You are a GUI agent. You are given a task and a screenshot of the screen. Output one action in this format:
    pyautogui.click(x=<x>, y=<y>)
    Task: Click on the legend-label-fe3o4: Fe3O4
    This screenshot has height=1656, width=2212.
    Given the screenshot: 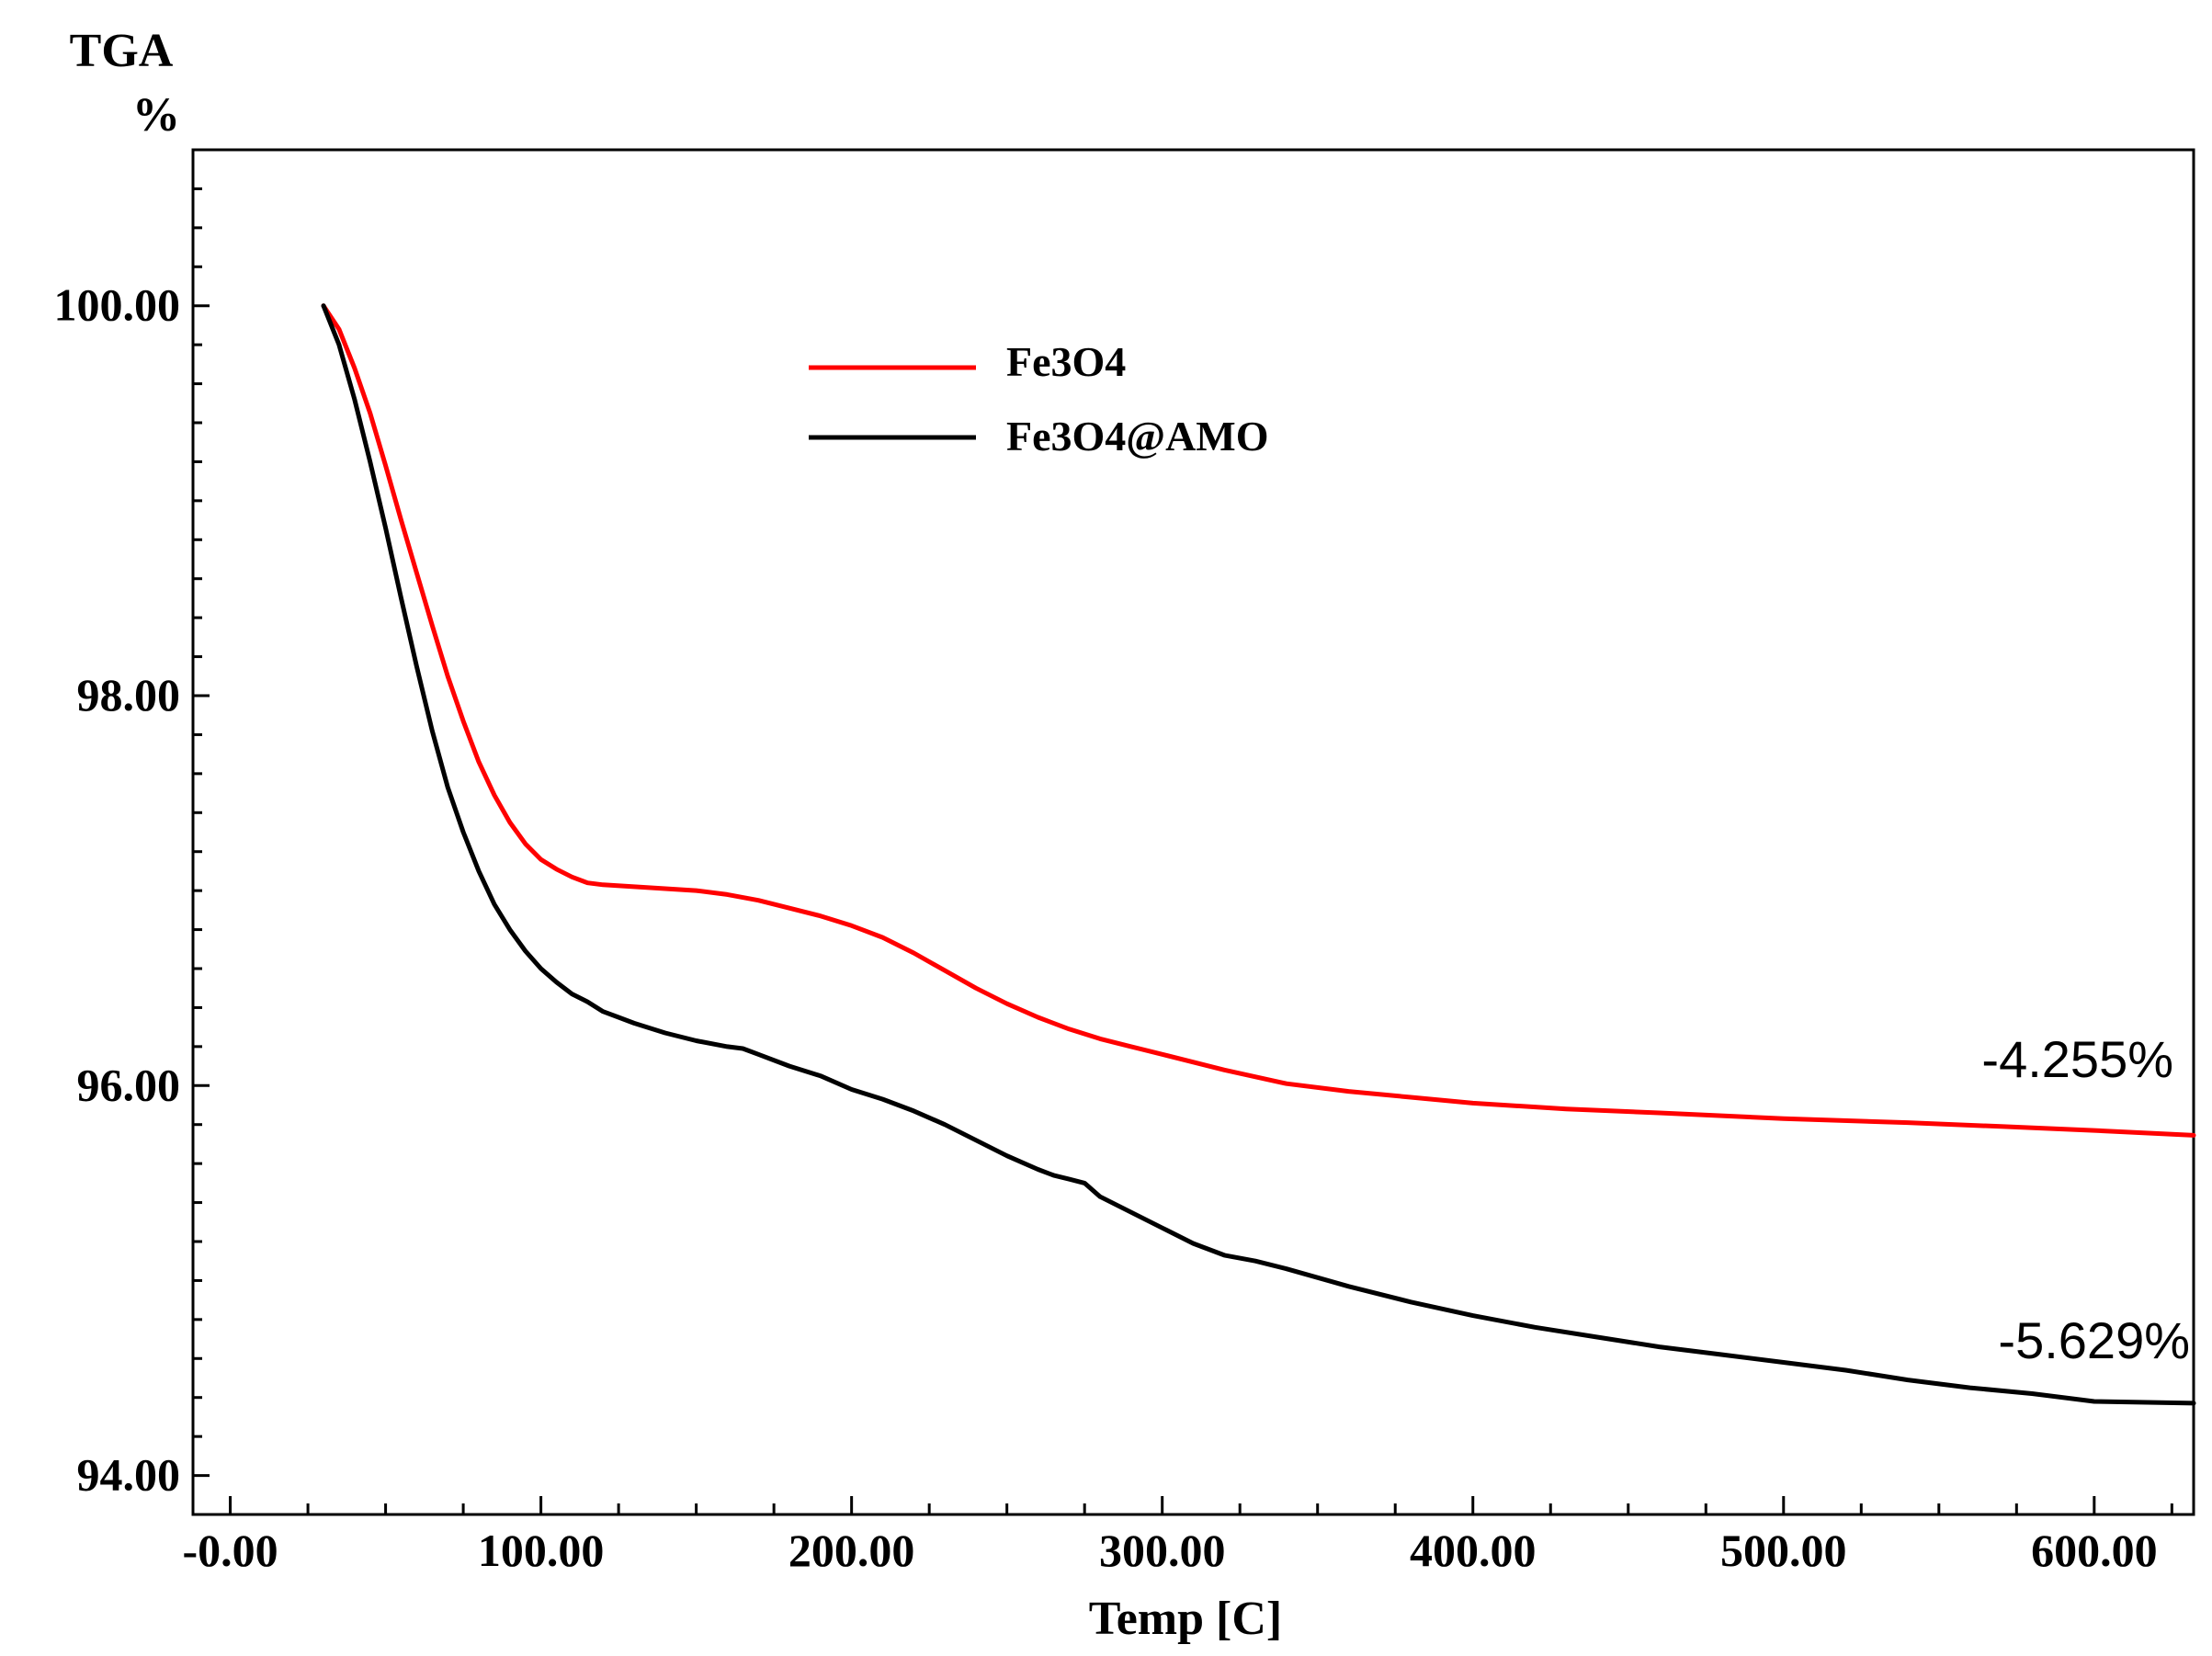 What is the action you would take?
    pyautogui.click(x=1066, y=361)
    